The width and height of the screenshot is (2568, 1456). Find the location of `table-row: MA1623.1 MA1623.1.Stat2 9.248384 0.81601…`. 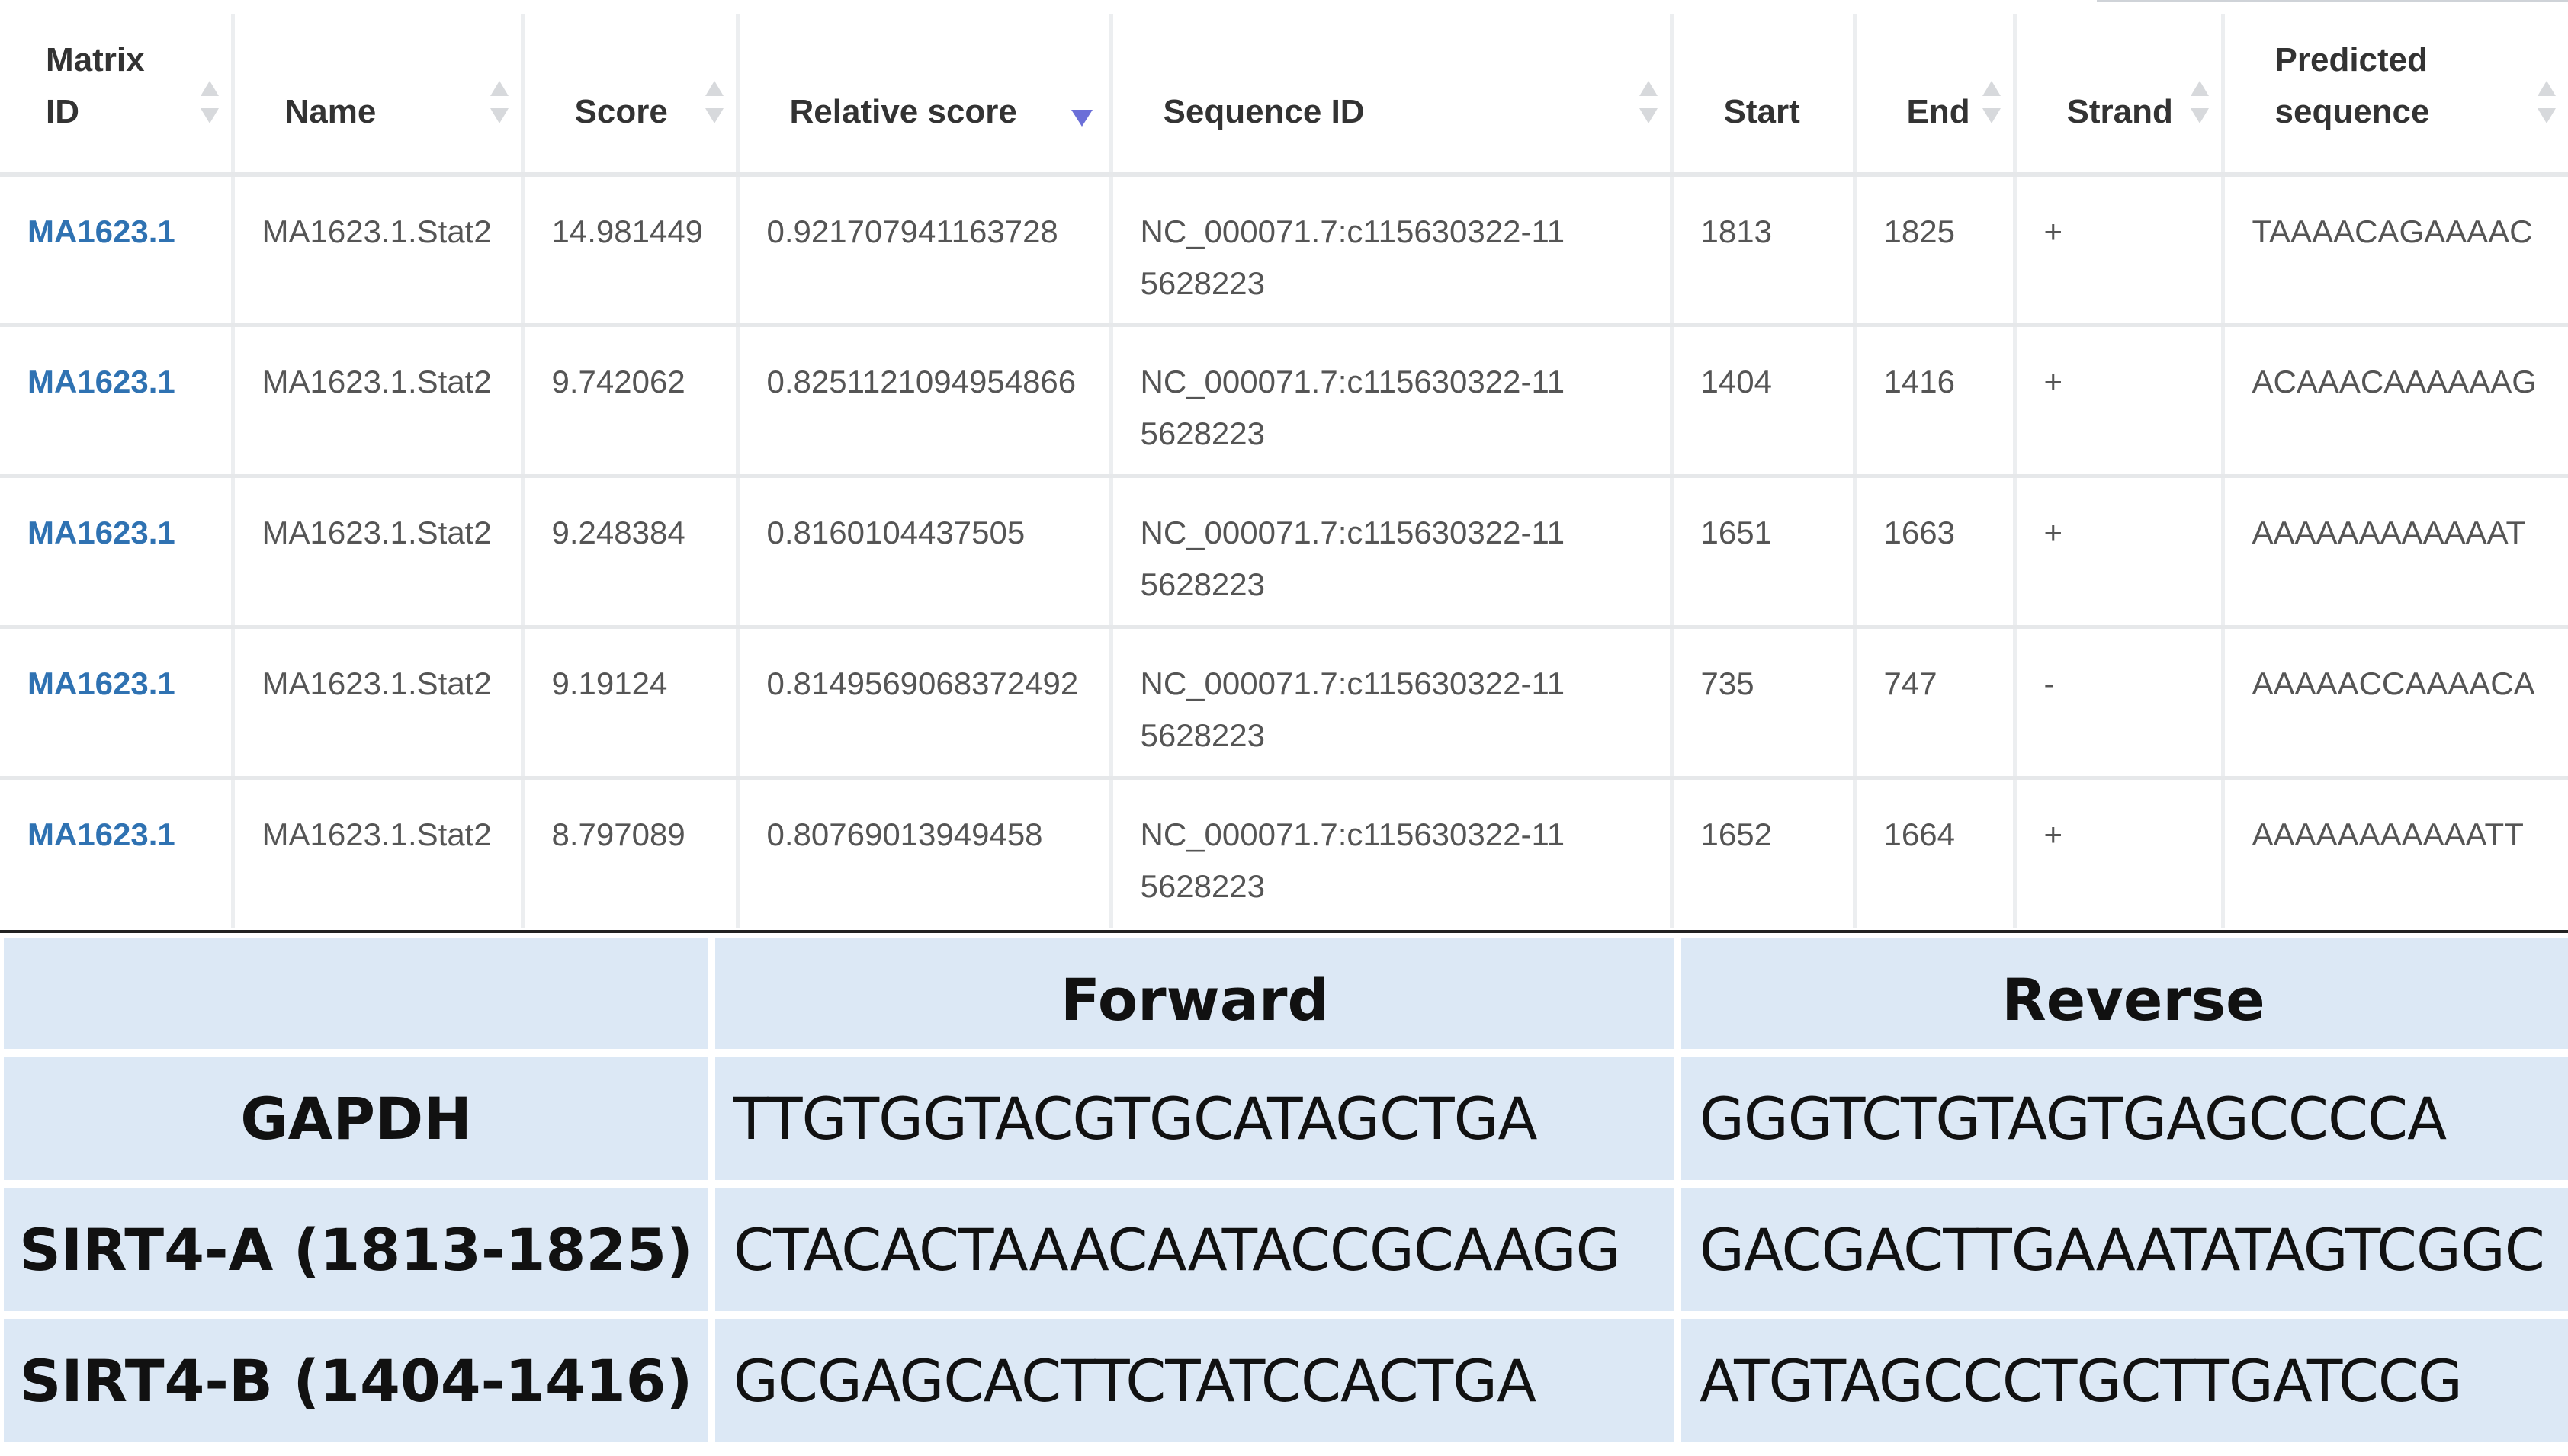

table-row: MA1623.1 MA1623.1.Stat2 9.248384 0.81601… is located at coordinates (1284, 552).